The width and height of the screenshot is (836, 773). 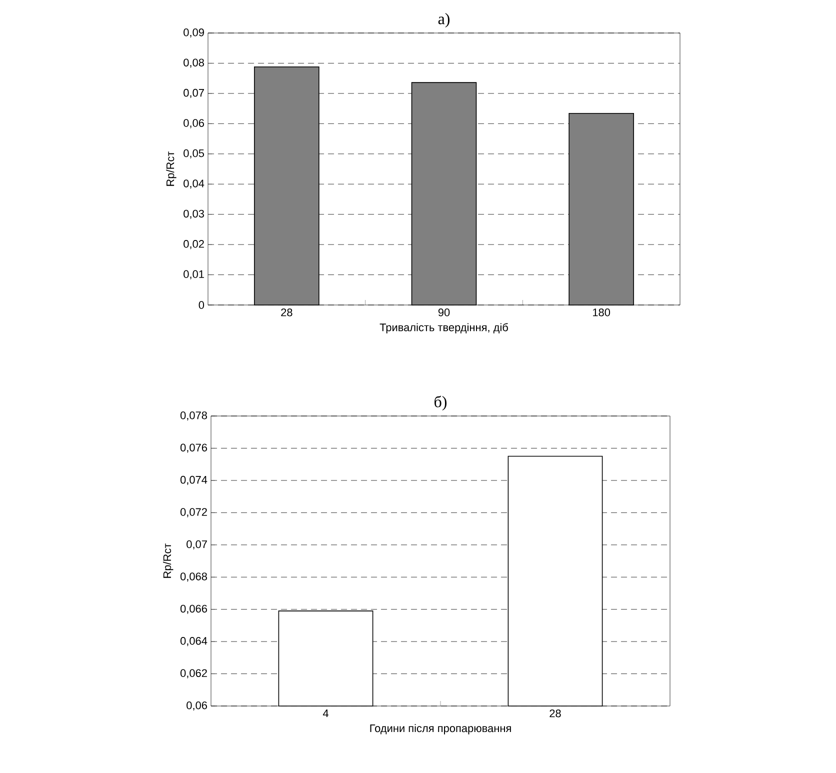 What do you see at coordinates (194, 153) in the screenshot?
I see `y-tick-label: 0,05` at bounding box center [194, 153].